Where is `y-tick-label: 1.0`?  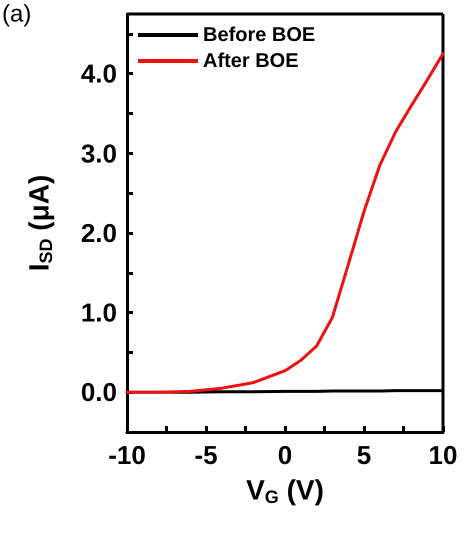
y-tick-label: 1.0 is located at coordinates (98, 313).